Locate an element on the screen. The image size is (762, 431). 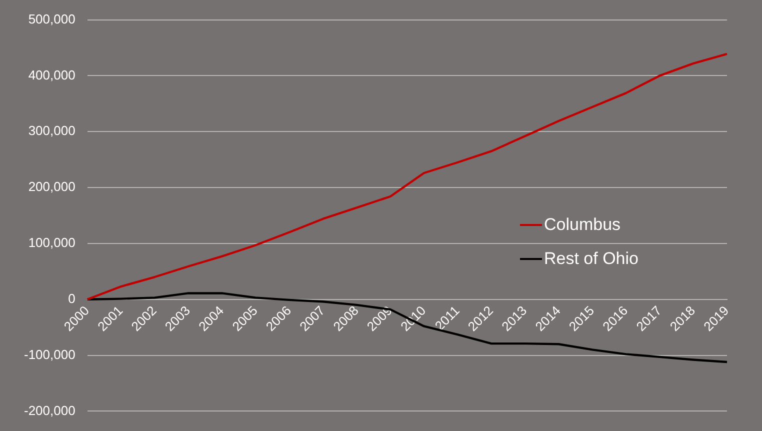
legend-label: Rest of Ohio is located at coordinates (591, 259).